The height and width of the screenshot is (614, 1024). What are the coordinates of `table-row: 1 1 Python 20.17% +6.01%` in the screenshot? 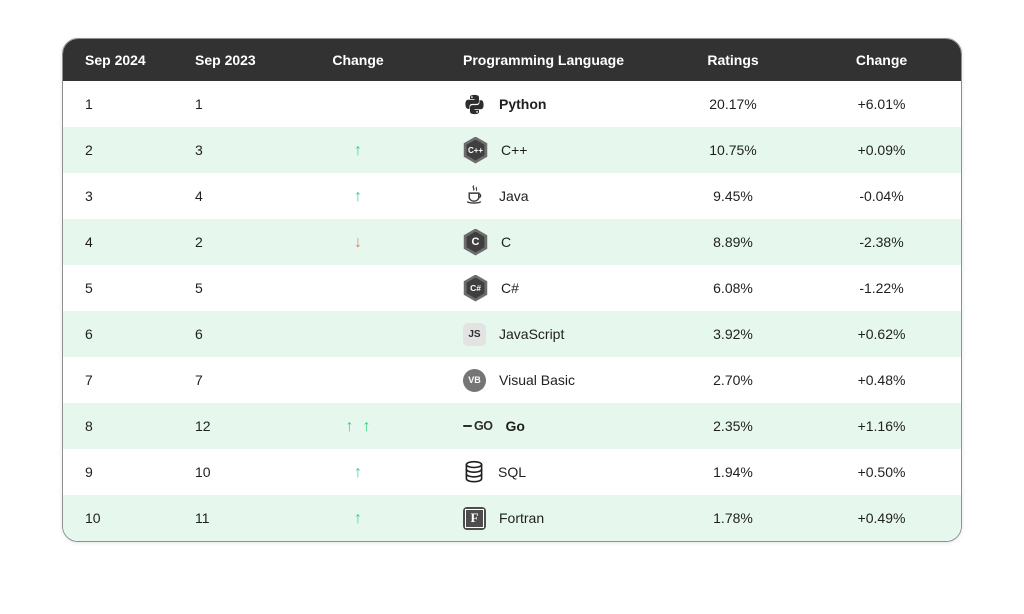 It's located at (512, 104).